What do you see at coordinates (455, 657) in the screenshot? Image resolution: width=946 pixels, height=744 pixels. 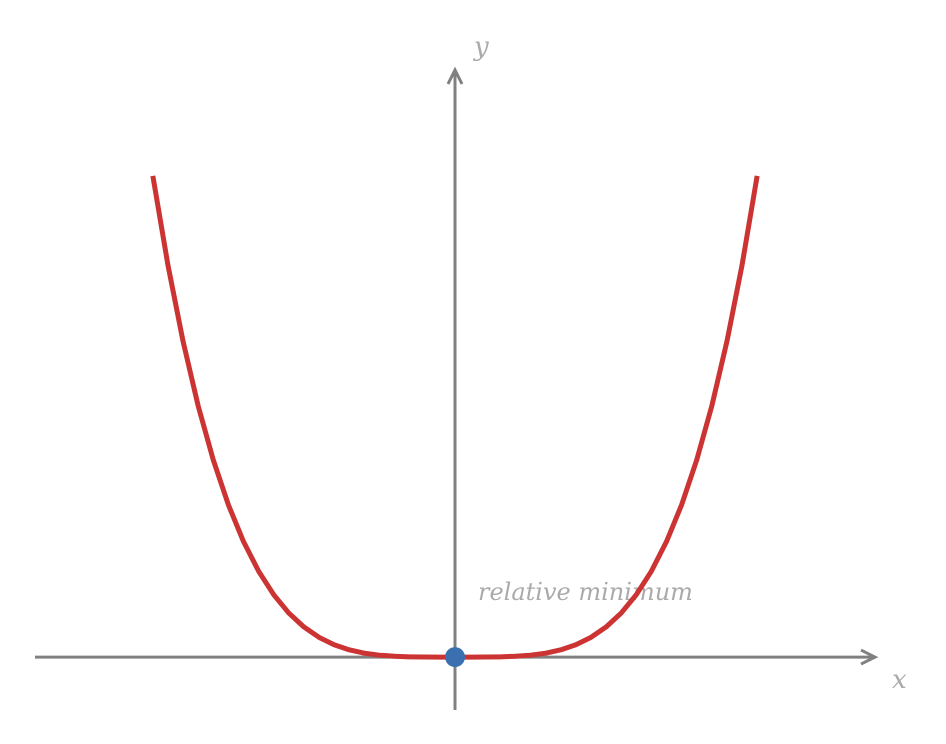 I see `minimum-point` at bounding box center [455, 657].